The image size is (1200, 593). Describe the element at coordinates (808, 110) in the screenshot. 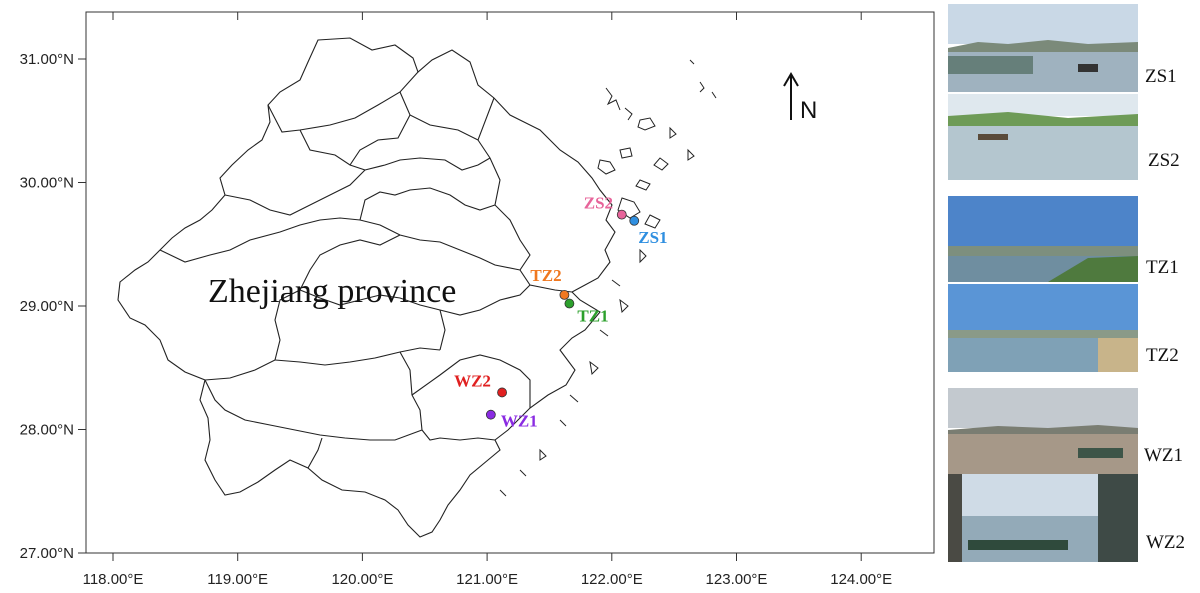

I see `north-label: N` at that location.